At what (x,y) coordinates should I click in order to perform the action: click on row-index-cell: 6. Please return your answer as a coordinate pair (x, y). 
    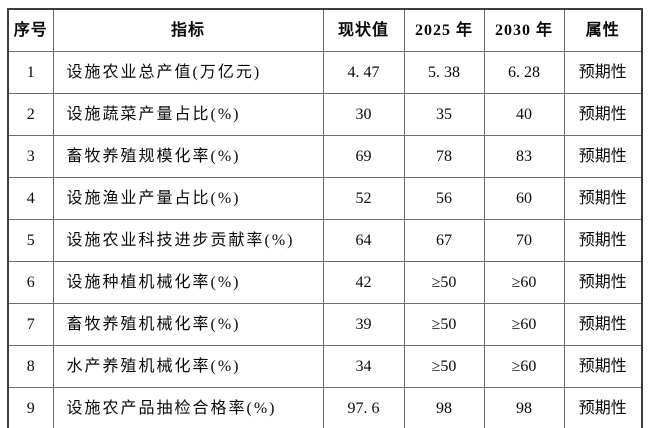
    Looking at the image, I should click on (30, 282).